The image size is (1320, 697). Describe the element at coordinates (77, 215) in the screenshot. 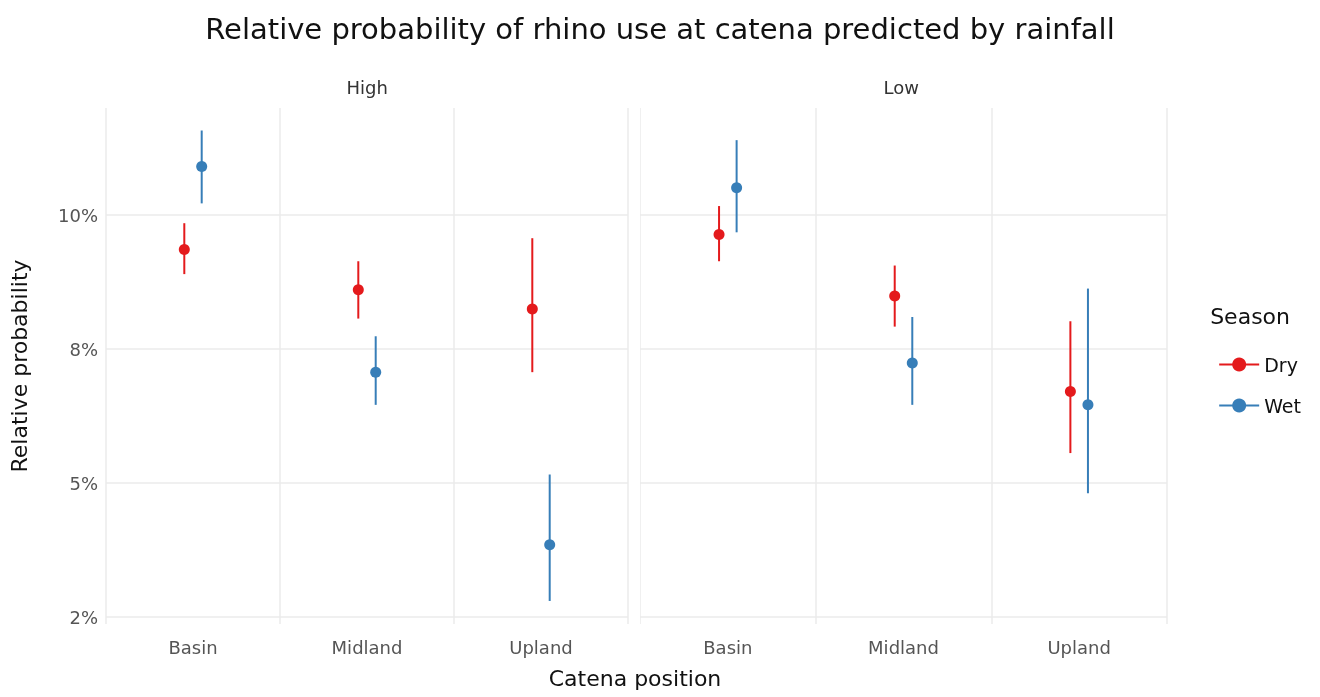

I see `y-tick-label: 10%` at that location.